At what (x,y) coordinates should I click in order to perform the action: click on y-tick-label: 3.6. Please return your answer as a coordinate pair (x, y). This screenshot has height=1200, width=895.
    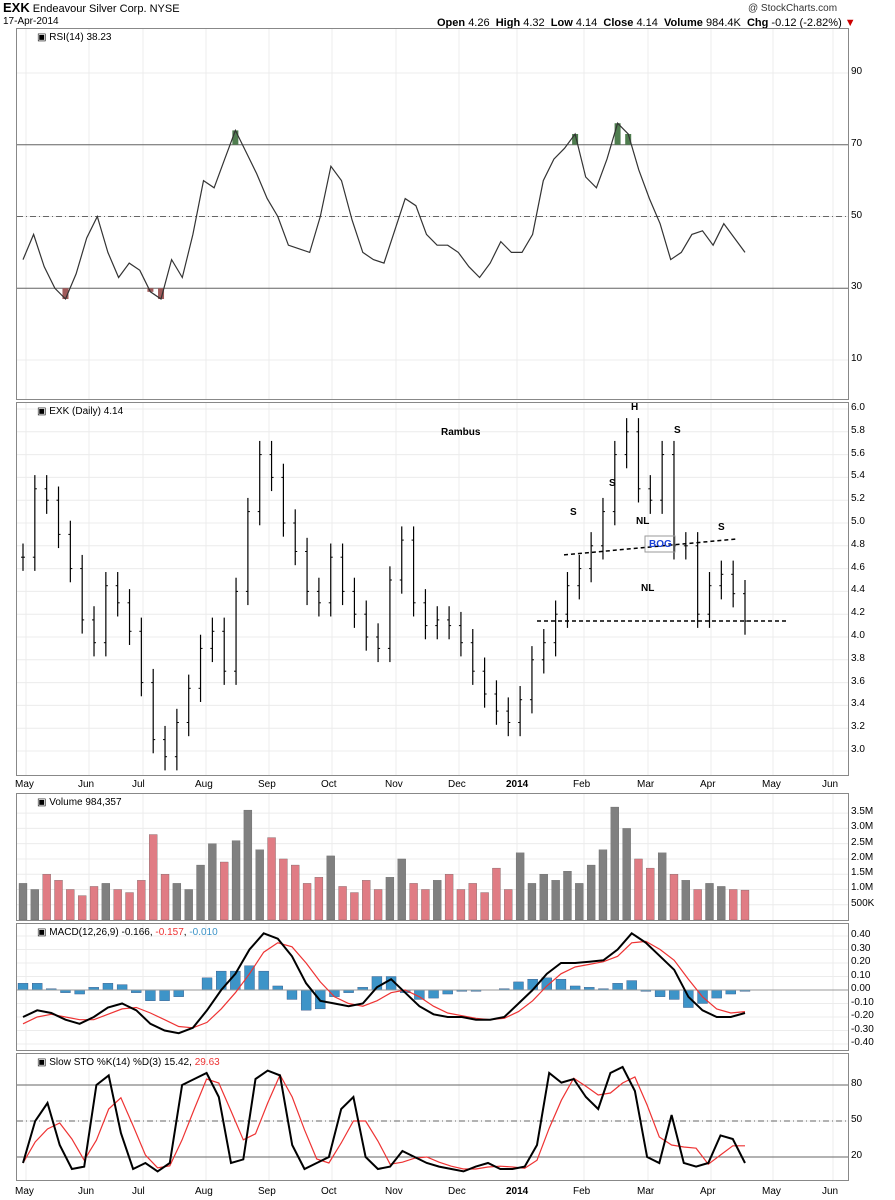
    Looking at the image, I should click on (858, 681).